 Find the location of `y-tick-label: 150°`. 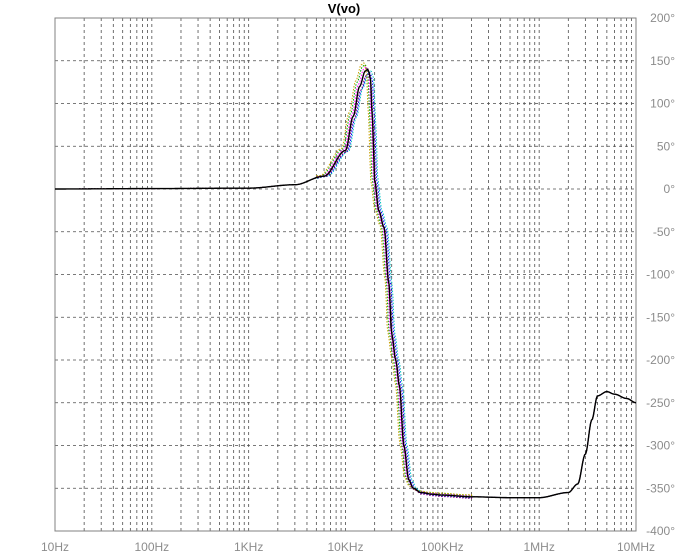

y-tick-label: 150° is located at coordinates (662, 61).